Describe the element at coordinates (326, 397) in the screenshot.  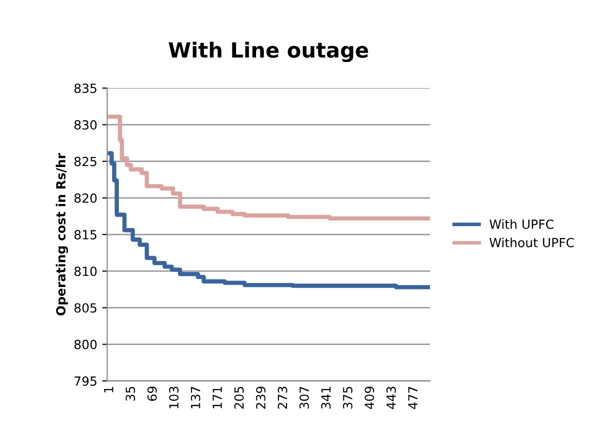
I see `x-tick-label: 341` at that location.